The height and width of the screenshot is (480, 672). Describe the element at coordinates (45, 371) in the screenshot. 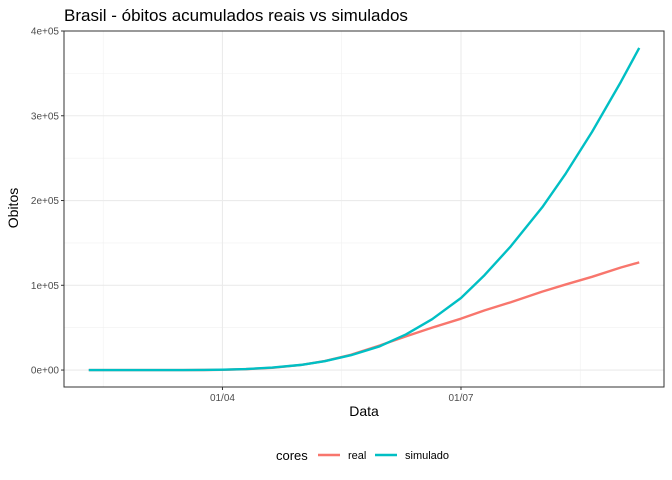

I see `y-tick-label: 0e+00` at that location.